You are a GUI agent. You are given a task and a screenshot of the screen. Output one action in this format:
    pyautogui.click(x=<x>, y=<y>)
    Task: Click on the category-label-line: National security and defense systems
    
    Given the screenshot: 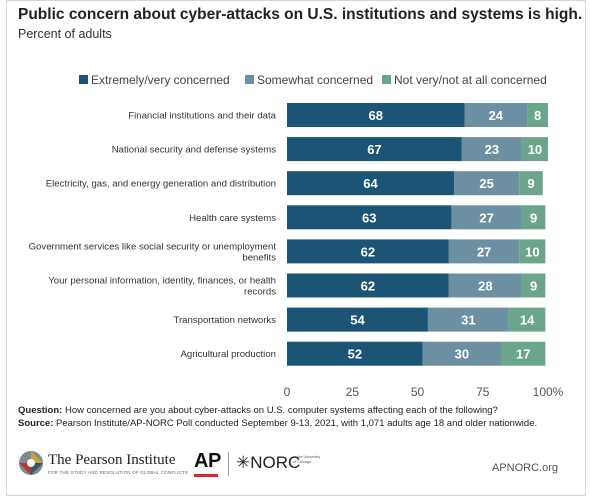 What is the action you would take?
    pyautogui.click(x=194, y=150)
    